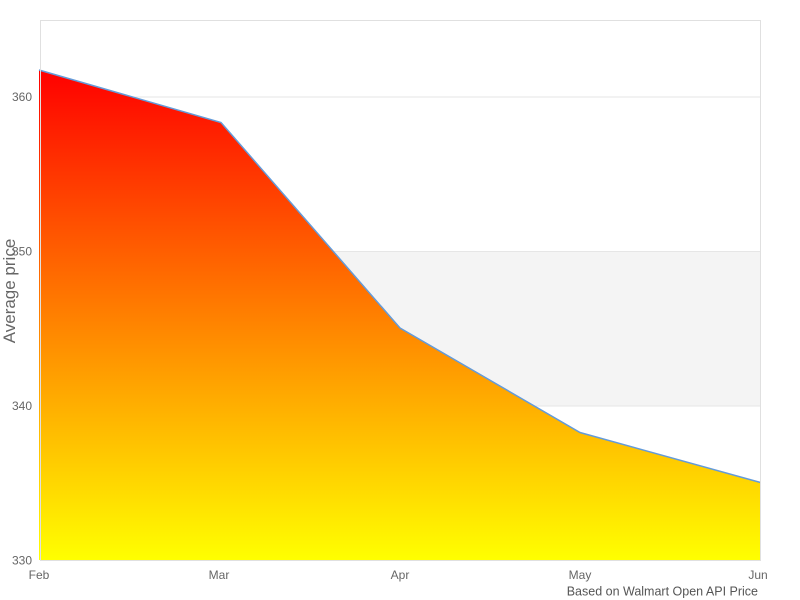  I want to click on svg-text:Based on Walmart Open API Pric: Based on Walmart Open API Price, so click(662, 591).